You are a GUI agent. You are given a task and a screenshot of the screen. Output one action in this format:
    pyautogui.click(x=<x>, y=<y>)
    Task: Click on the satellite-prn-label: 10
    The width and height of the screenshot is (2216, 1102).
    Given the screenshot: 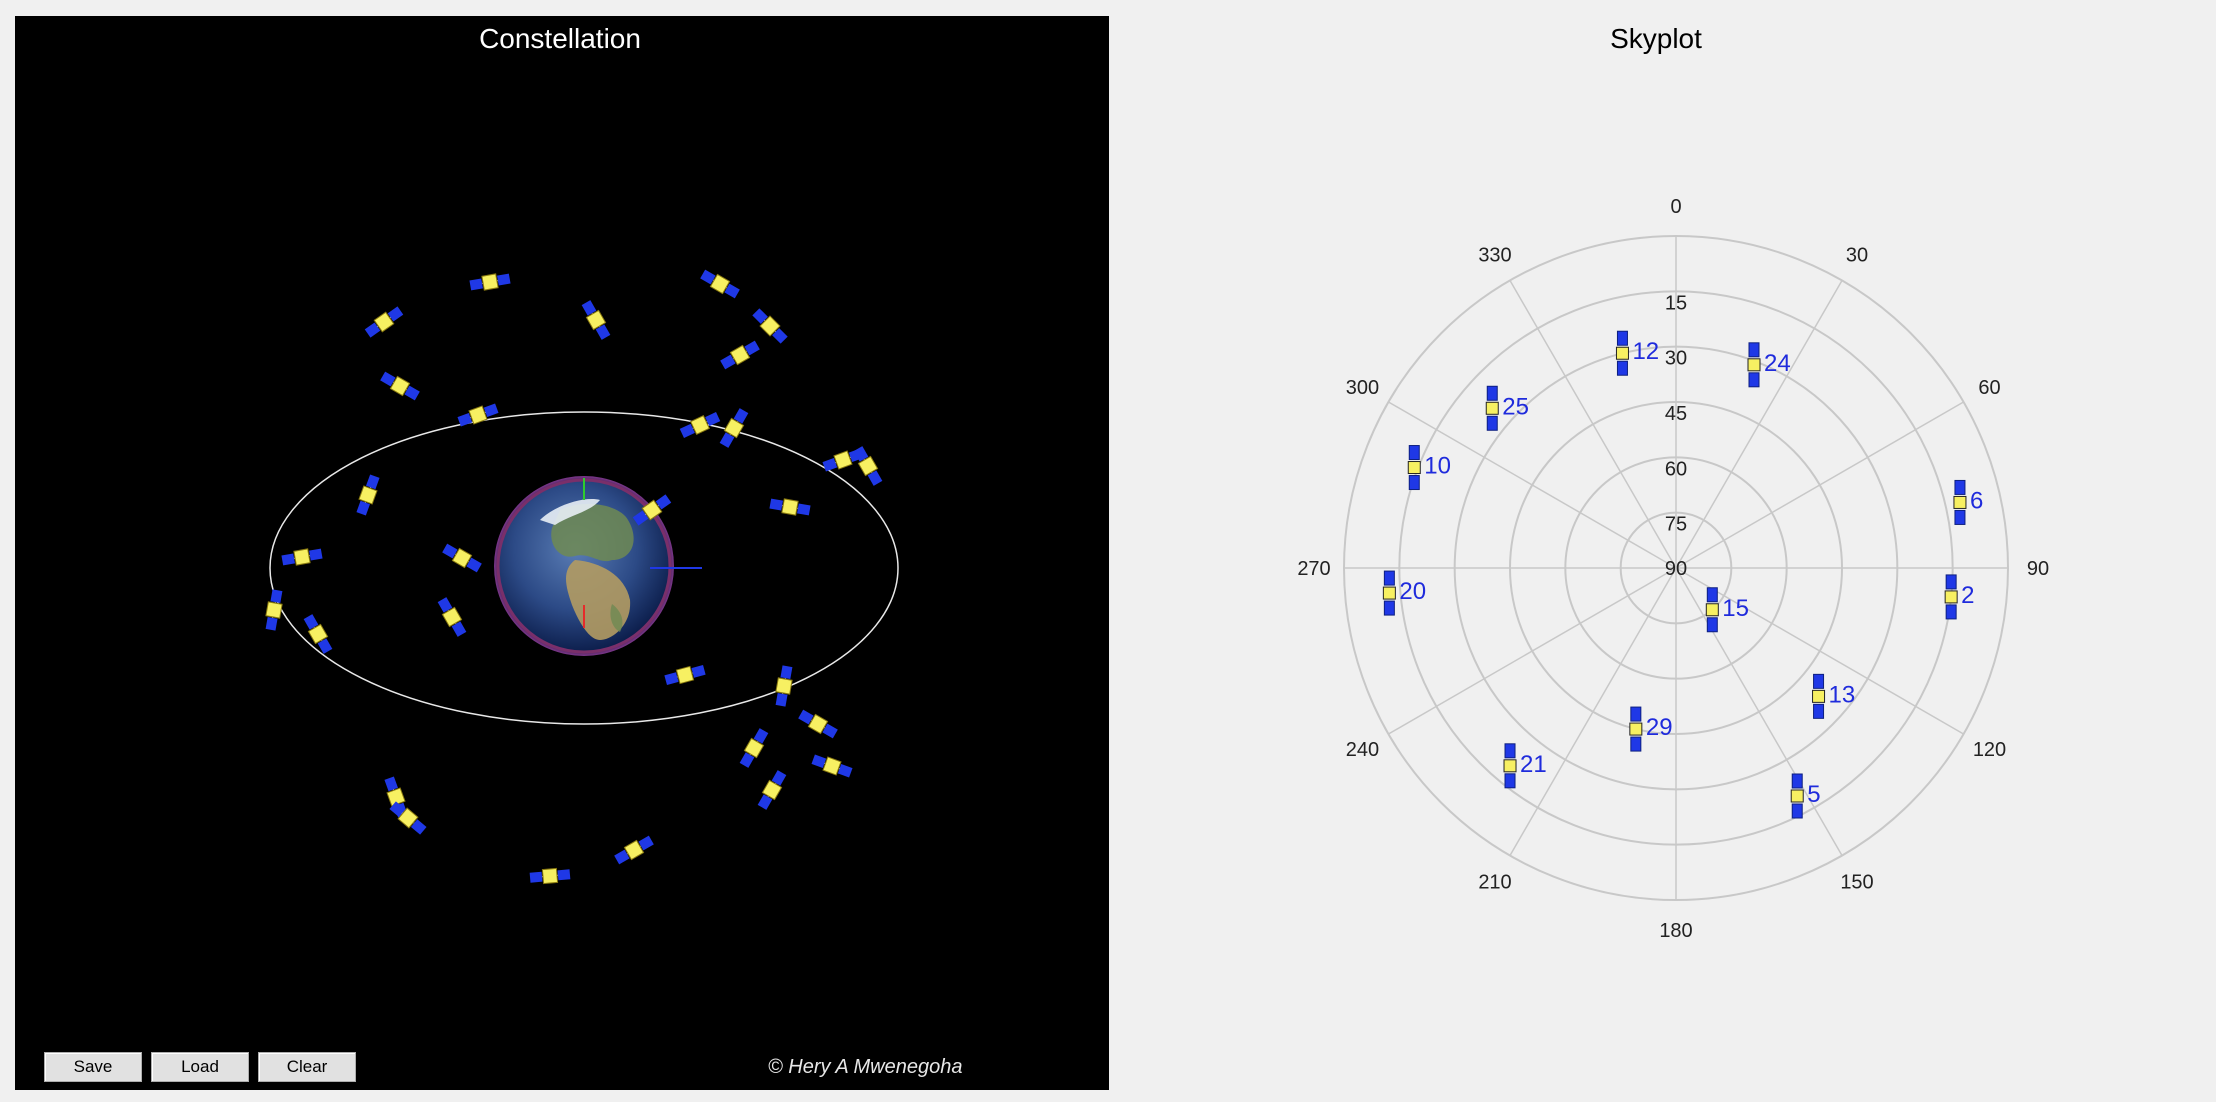 What is the action you would take?
    pyautogui.click(x=1437, y=466)
    